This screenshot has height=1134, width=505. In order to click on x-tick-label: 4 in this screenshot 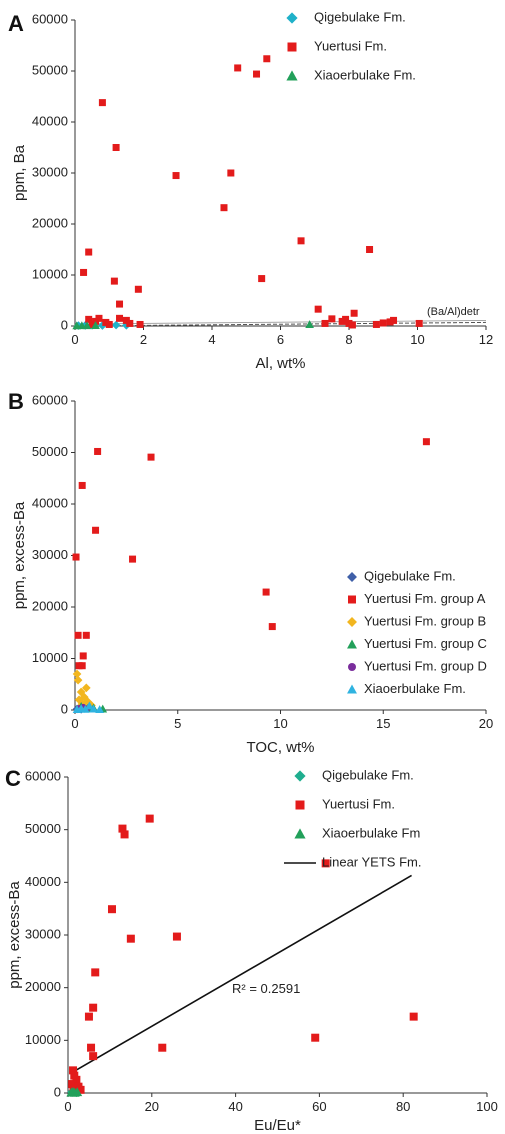, I will do `click(211, 339)`.